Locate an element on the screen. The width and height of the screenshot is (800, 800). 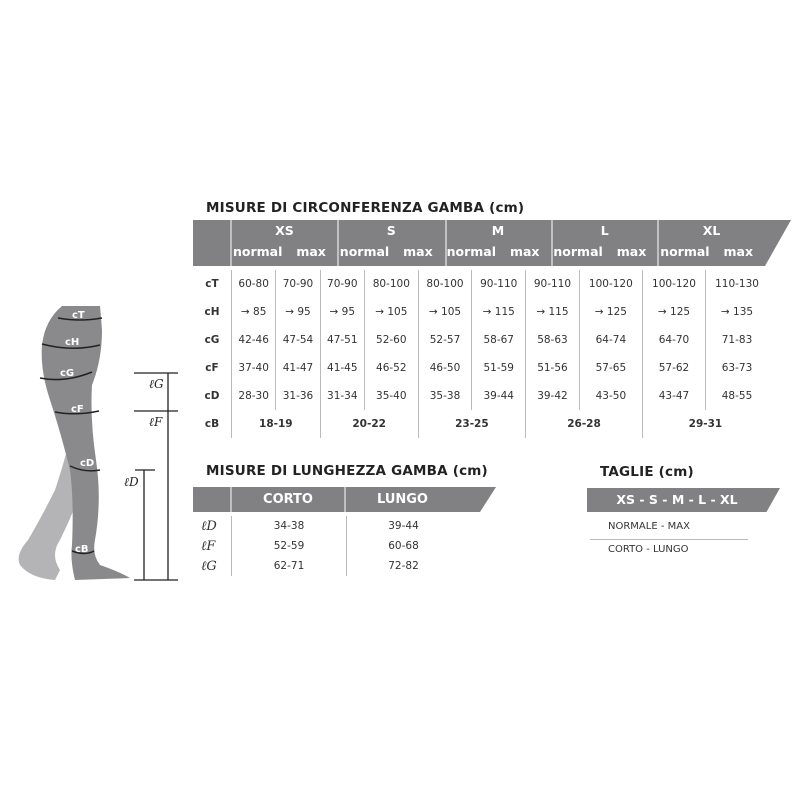
row-label: cF is located at coordinates (212, 368).